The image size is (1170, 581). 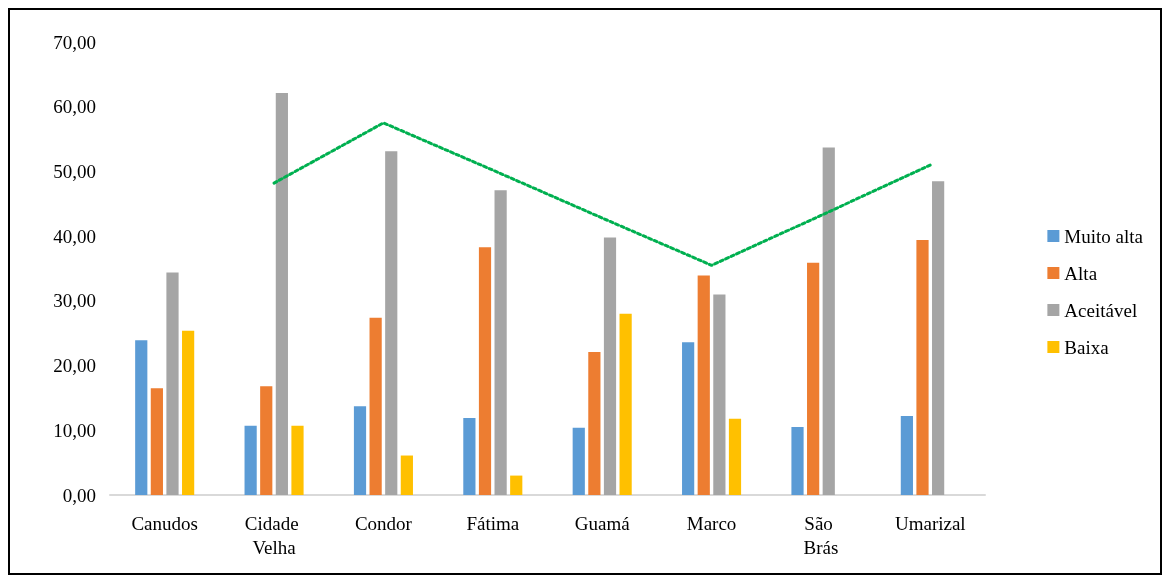 What do you see at coordinates (1087, 347) in the screenshot?
I see `legend-label: Baixa` at bounding box center [1087, 347].